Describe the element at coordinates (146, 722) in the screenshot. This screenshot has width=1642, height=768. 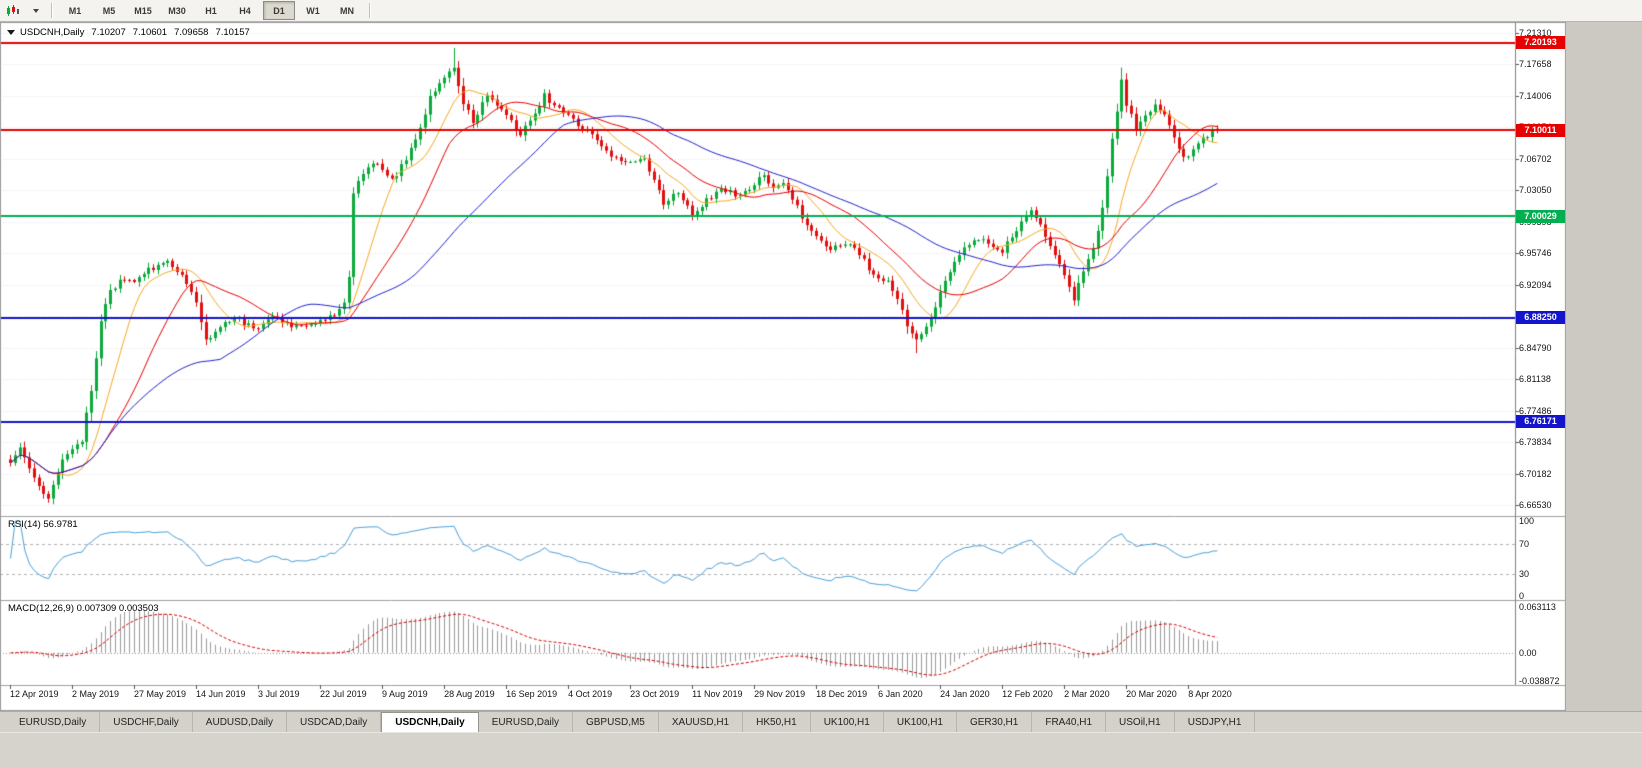
I see `chart-tab-usdchf-daily: USDCHF,Daily` at that location.